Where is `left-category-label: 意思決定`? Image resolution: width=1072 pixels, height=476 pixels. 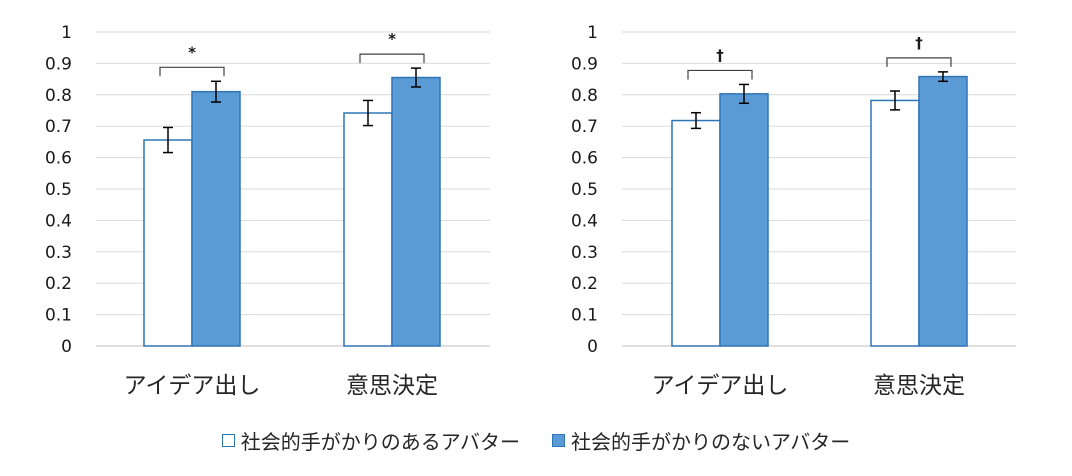 left-category-label: 意思決定 is located at coordinates (392, 386).